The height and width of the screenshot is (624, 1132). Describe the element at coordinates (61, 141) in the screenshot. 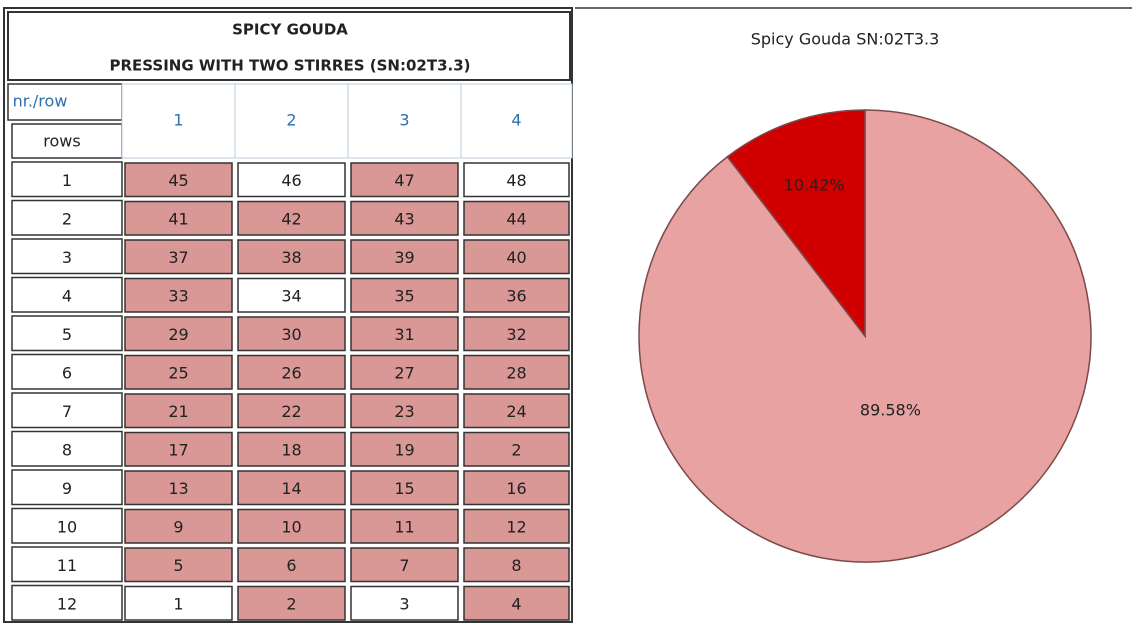

I see `corner-label: rows` at that location.